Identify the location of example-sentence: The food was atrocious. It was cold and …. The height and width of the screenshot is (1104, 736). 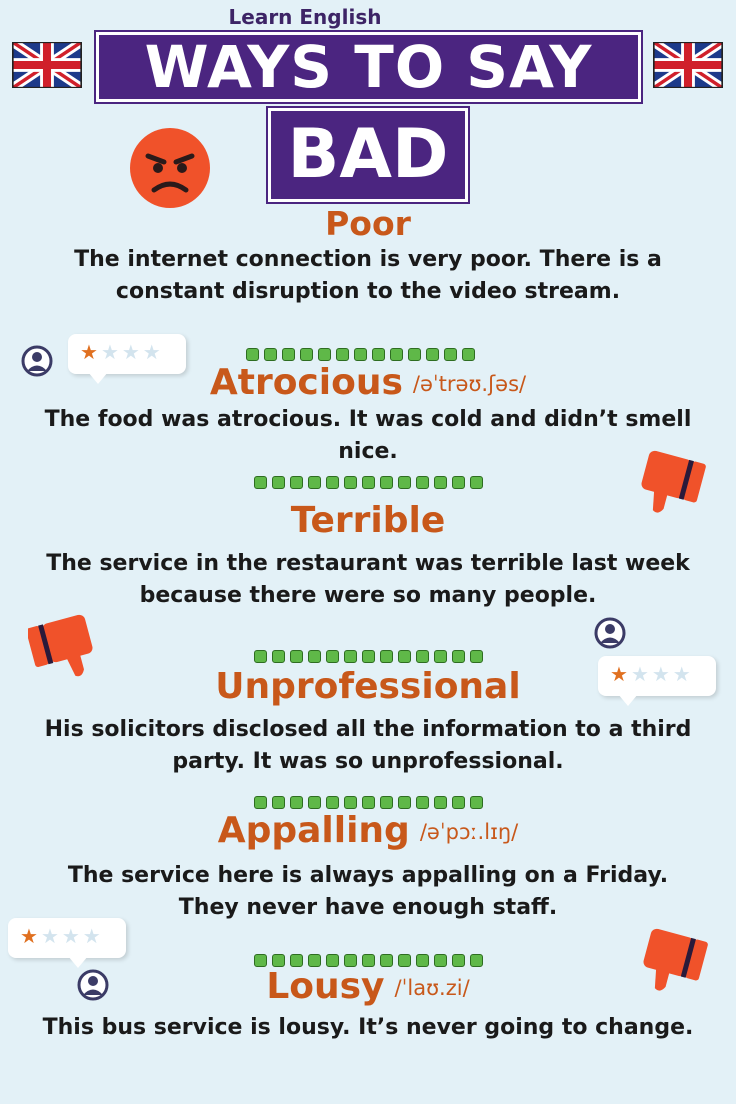
(368, 435).